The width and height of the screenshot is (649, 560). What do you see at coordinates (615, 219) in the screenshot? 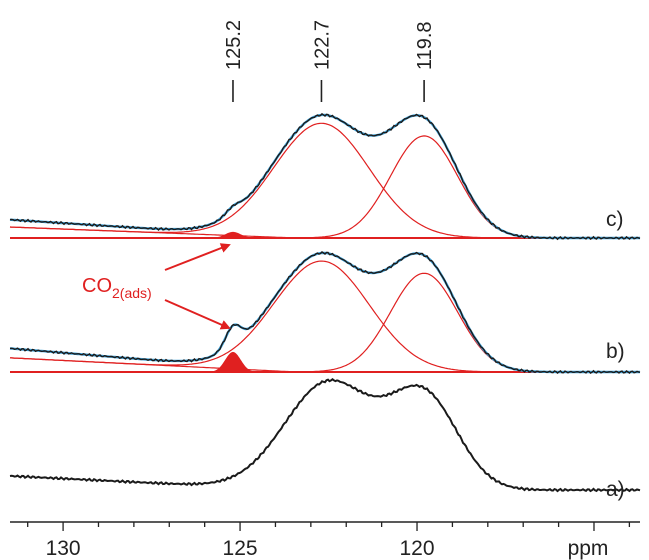
I see `trace-label: c)` at bounding box center [615, 219].